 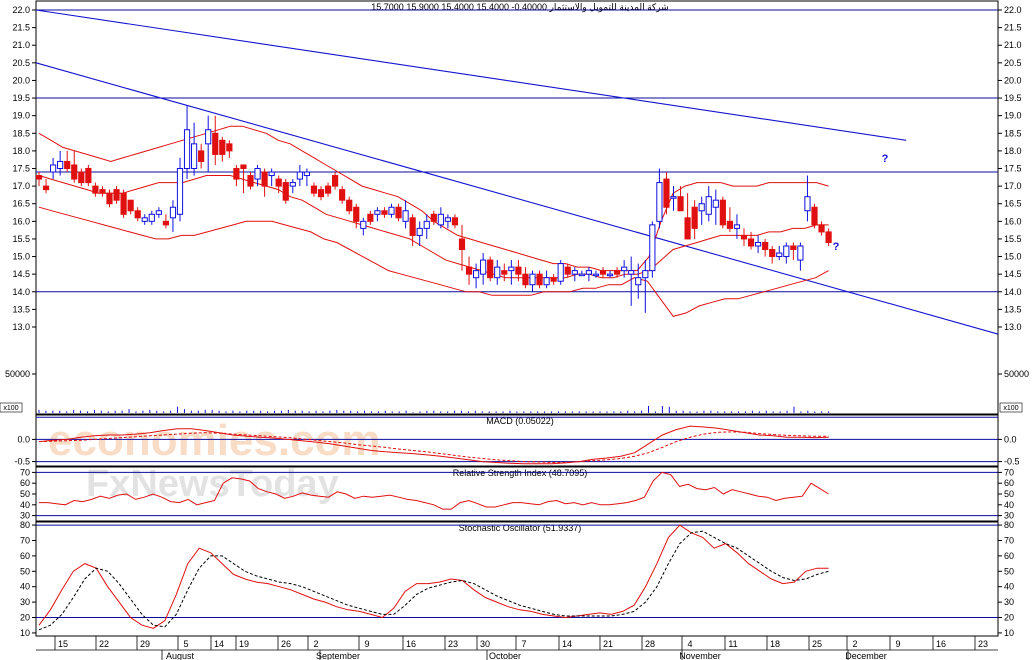 I want to click on x-axis-month-label: November, so click(x=700, y=655).